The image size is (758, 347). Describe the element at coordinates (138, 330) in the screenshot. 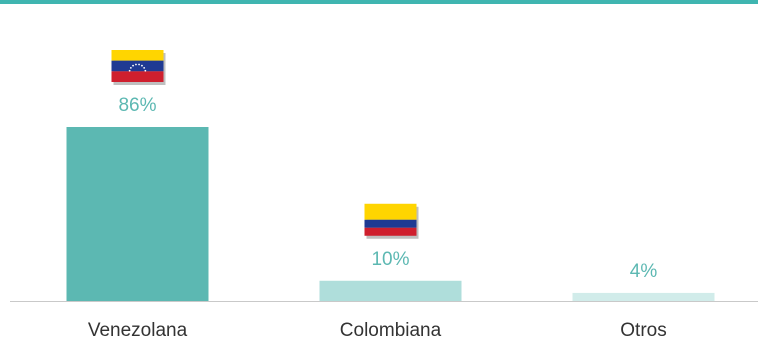

I see `category-label-venezolana: Venezolana` at that location.